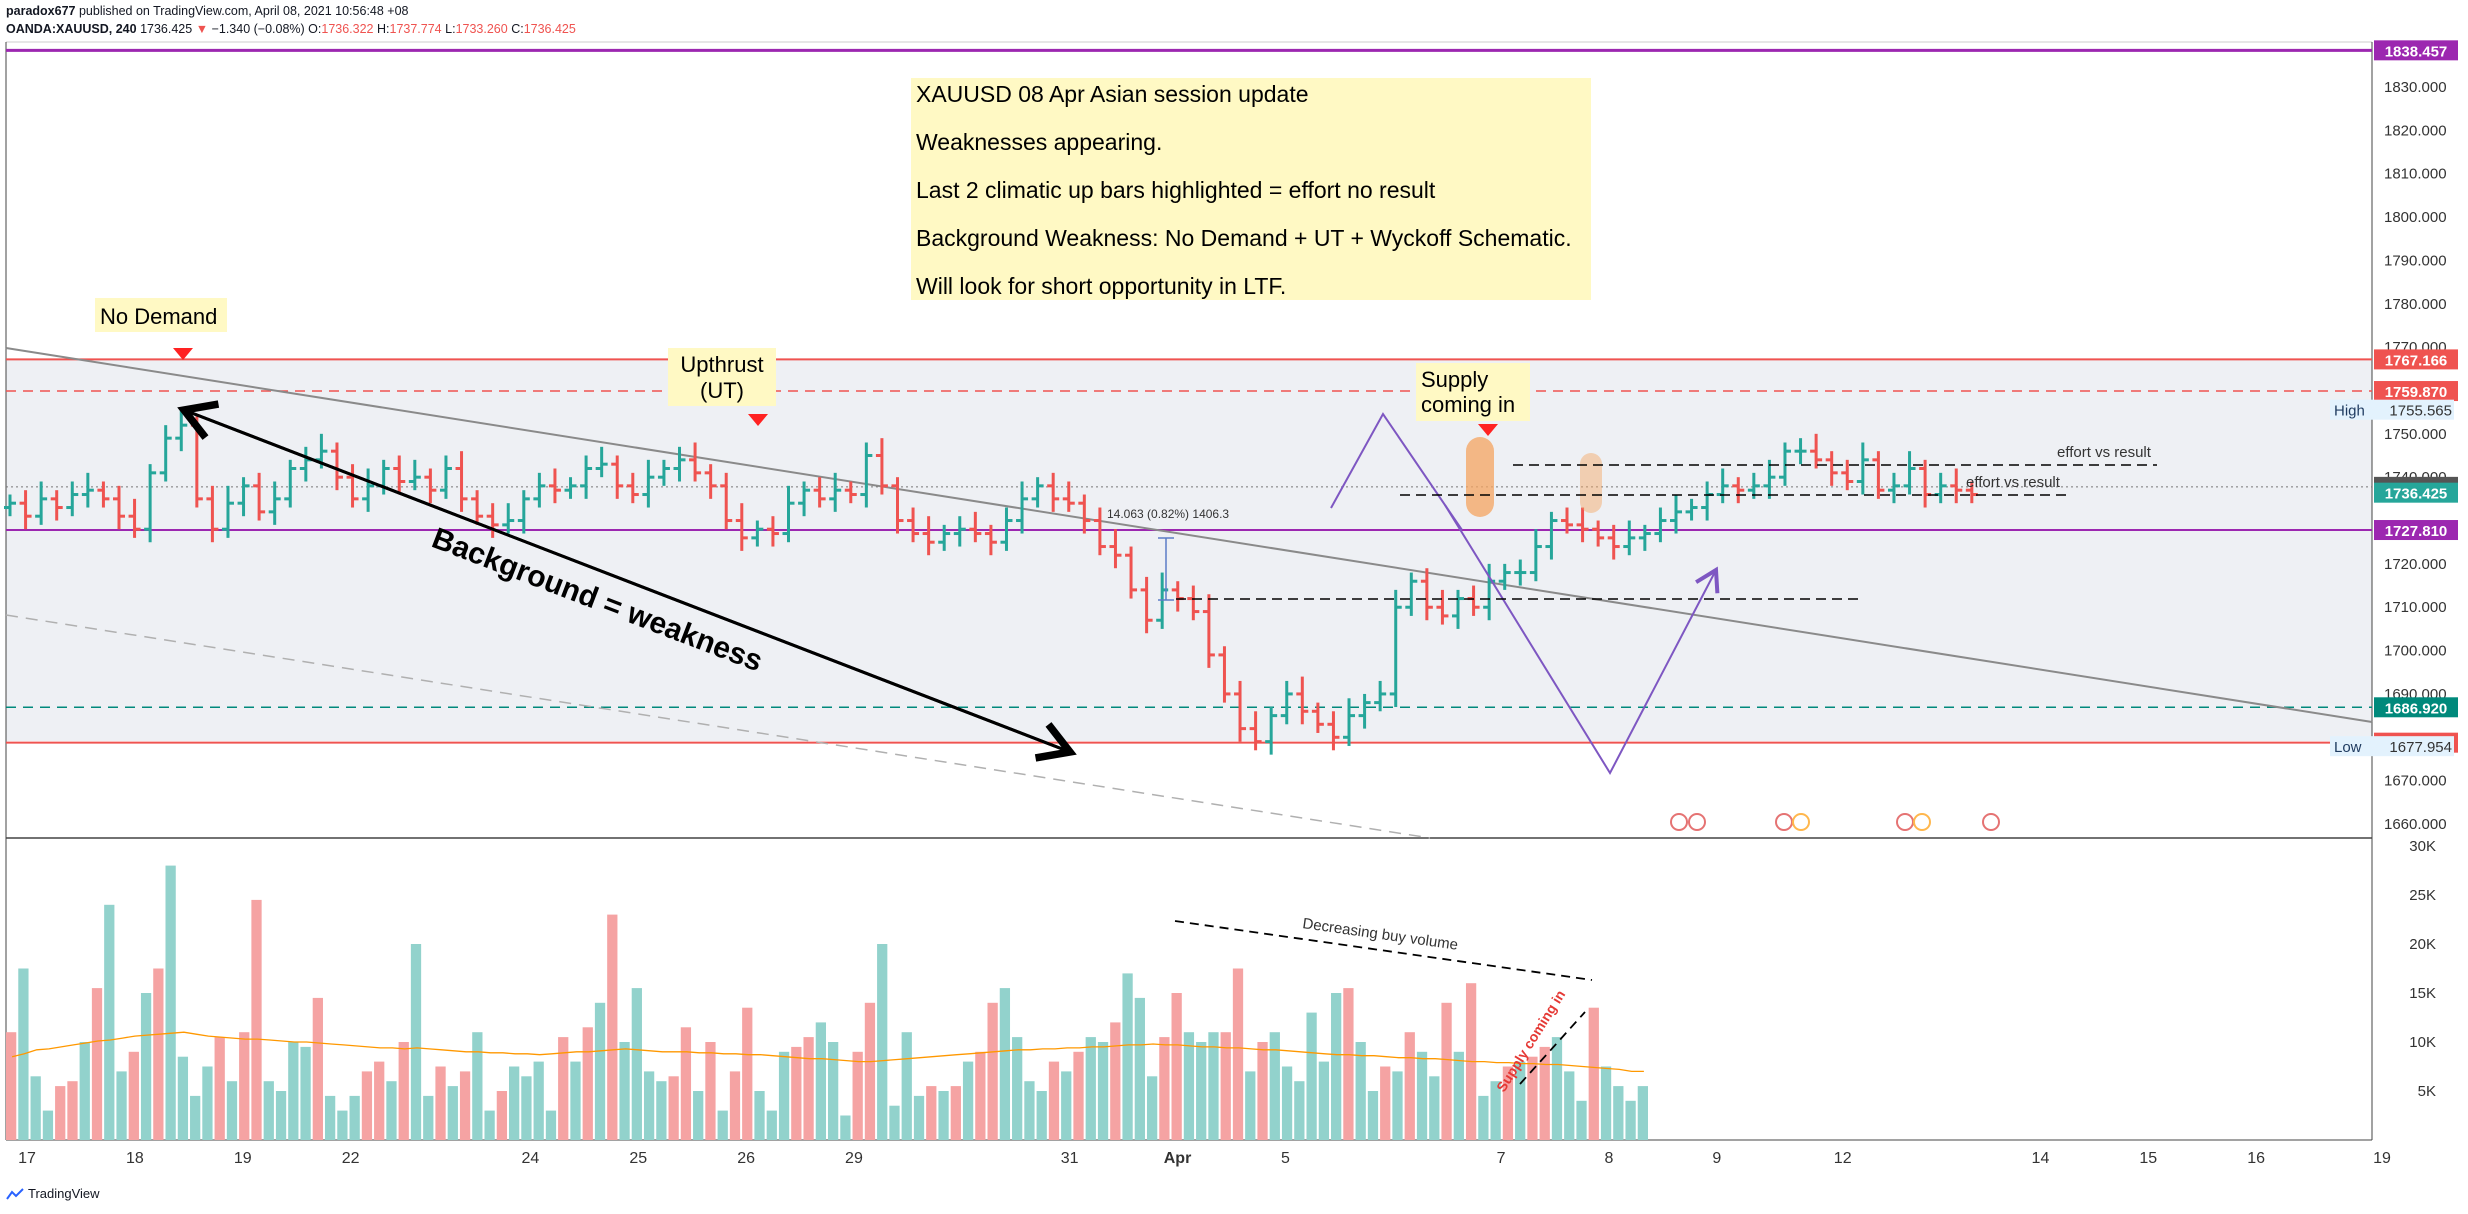 The image size is (2468, 1214). What do you see at coordinates (1168, 514) in the screenshot?
I see `measure-label: 14.063 (0.82%) 1406.3` at bounding box center [1168, 514].